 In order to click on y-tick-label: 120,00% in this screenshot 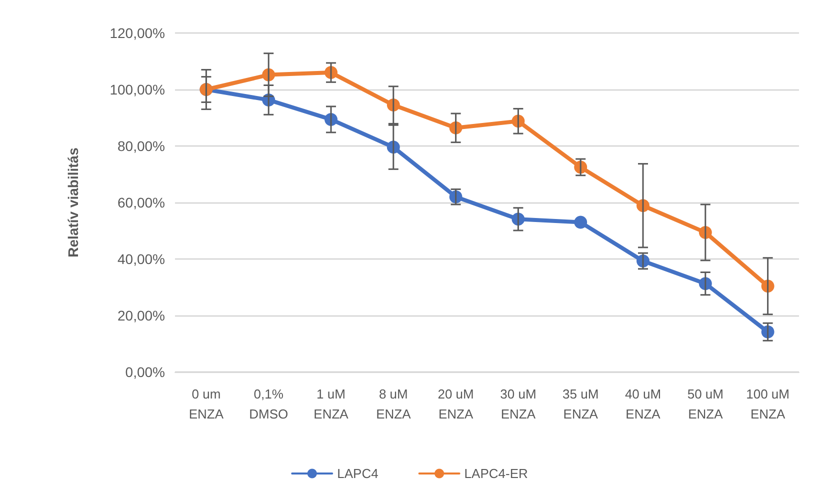, I will do `click(137, 33)`.